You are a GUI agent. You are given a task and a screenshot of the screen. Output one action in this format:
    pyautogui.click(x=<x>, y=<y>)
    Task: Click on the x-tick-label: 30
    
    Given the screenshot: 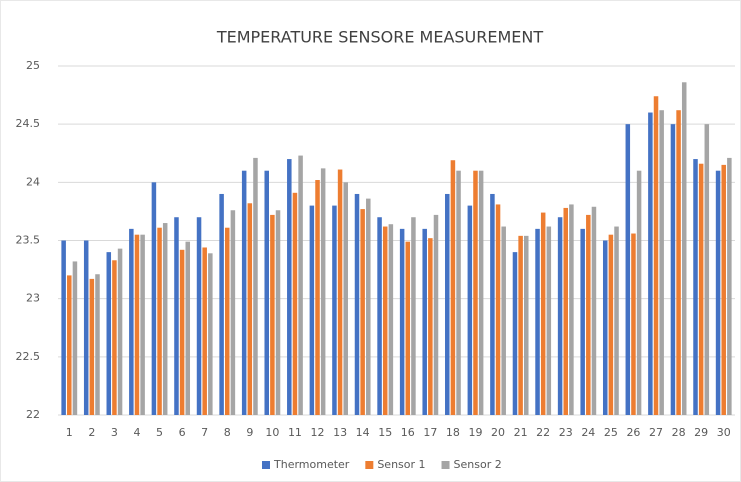 What is the action you would take?
    pyautogui.click(x=724, y=432)
    